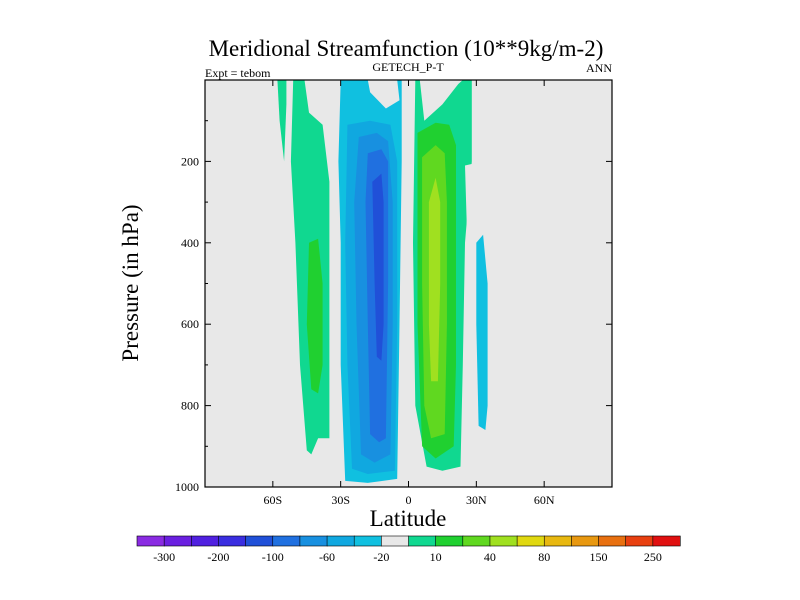  Describe the element at coordinates (190, 324) in the screenshot. I see `y-tick-label: 600` at that location.